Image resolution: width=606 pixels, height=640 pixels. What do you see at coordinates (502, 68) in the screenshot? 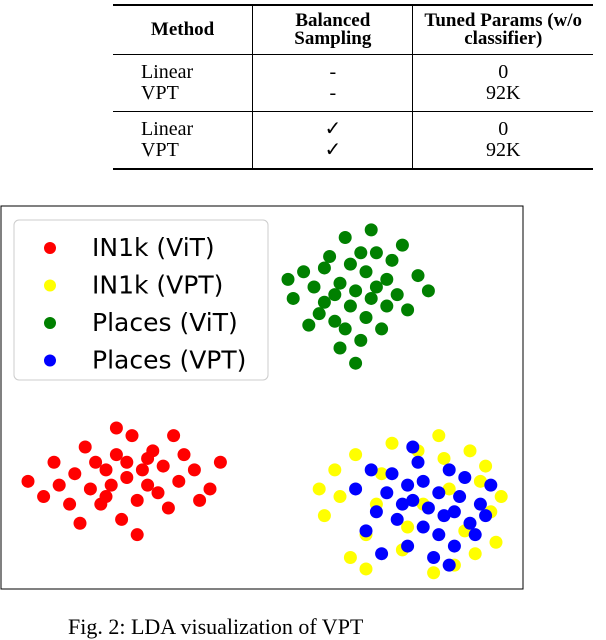
I see `cell: 0` at bounding box center [502, 68].